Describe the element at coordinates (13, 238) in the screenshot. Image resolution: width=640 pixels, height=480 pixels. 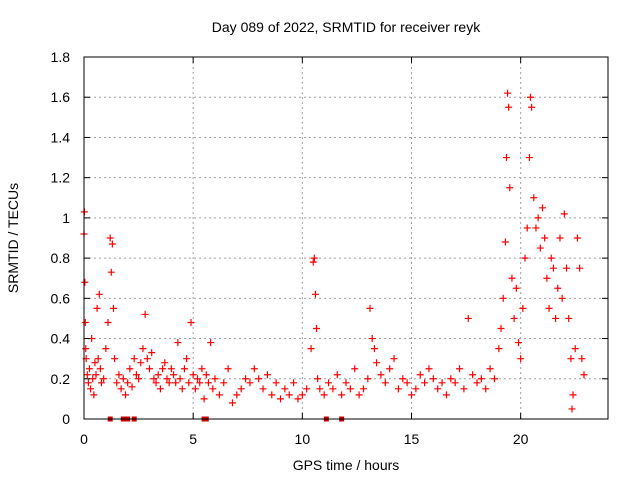
I see `y-axis-label: SRMTID / TECUs` at that location.